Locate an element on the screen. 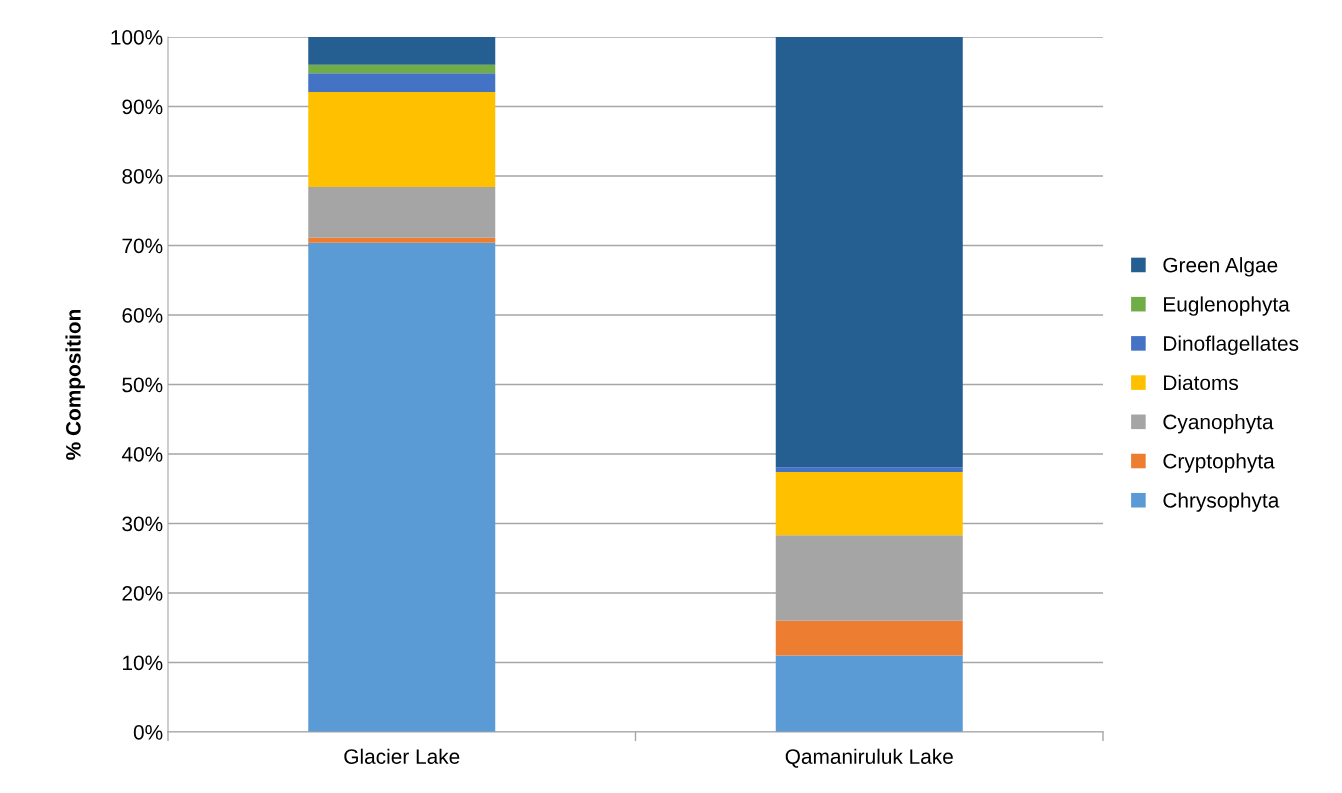  y-tick-label: 20% is located at coordinates (142, 593).